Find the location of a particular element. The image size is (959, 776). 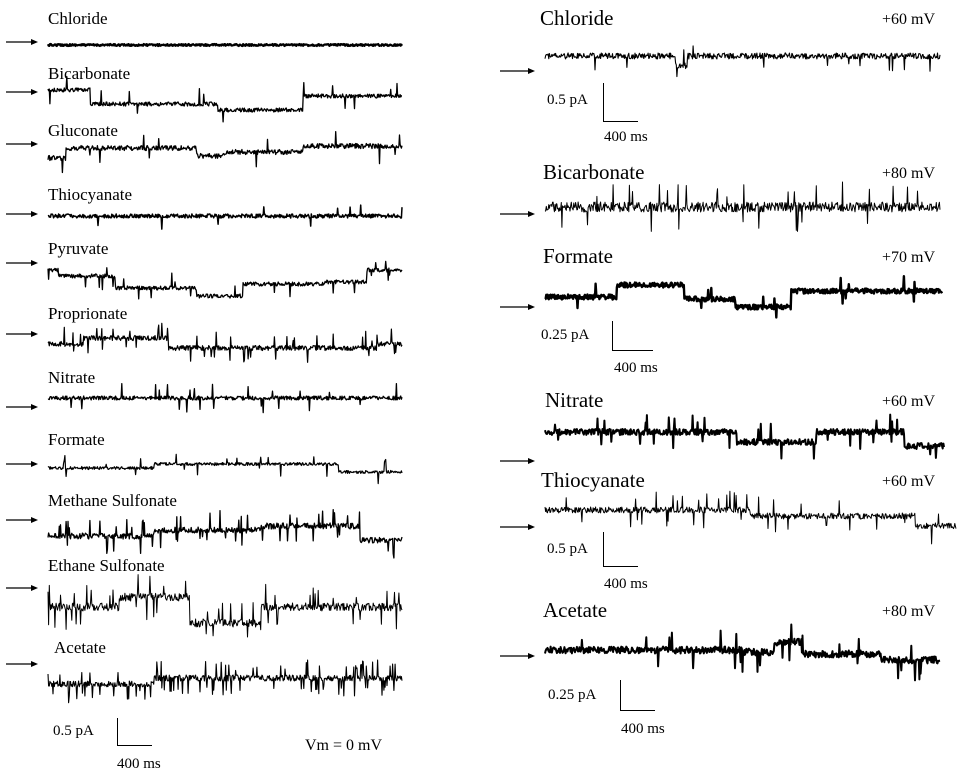

right-trace-acetate is located at coordinates (742, 652).